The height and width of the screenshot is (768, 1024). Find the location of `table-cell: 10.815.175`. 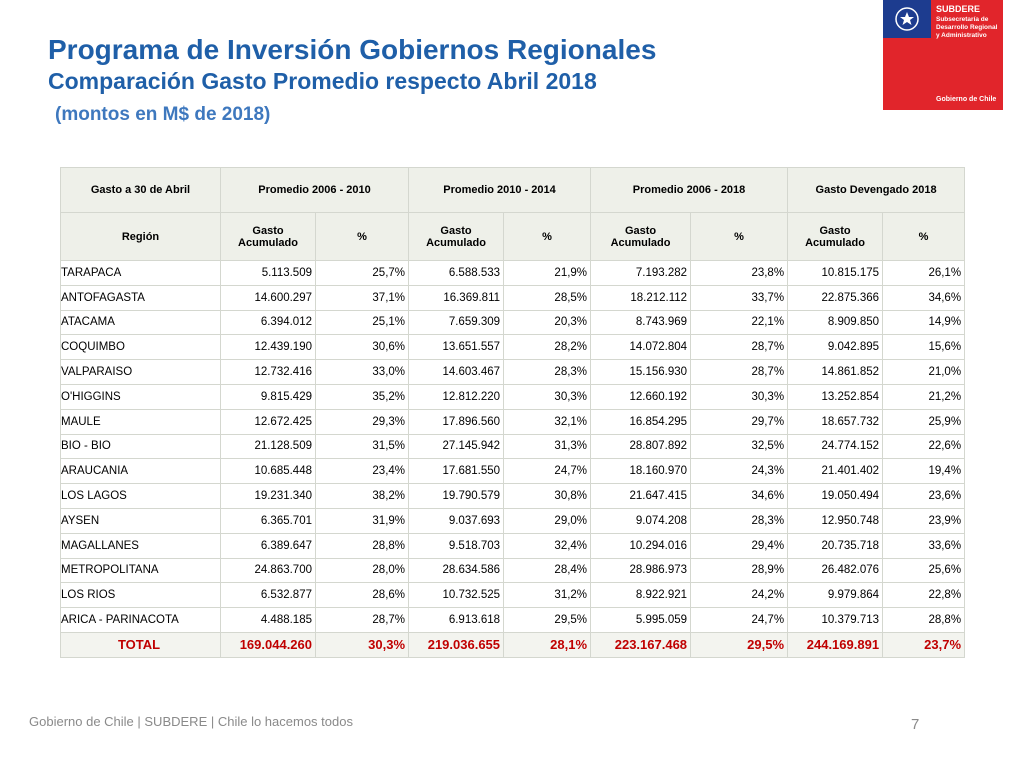

table-cell: 10.815.175 is located at coordinates (835, 273).